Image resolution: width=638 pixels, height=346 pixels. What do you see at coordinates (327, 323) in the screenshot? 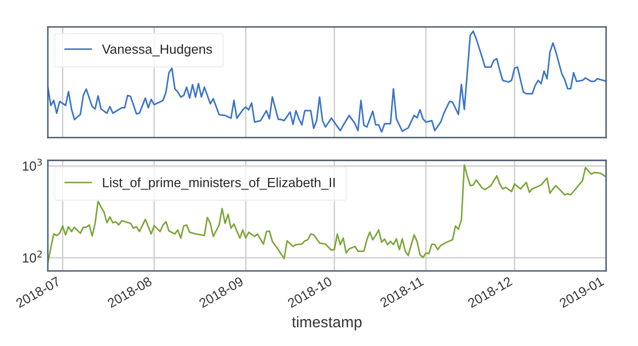
I see `x-axis-title: timestamp` at bounding box center [327, 323].